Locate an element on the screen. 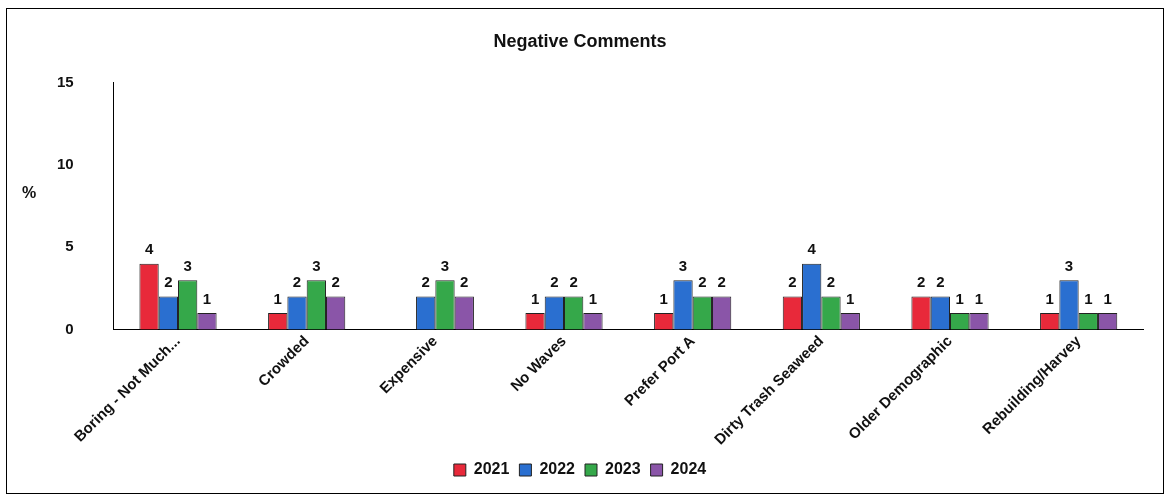 This screenshot has width=1170, height=500. y-tick-label: 5 is located at coordinates (69, 246).